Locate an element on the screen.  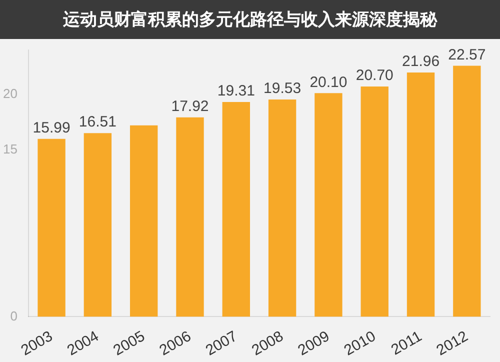
x-tick-label: 2004 is located at coordinates (83, 344).